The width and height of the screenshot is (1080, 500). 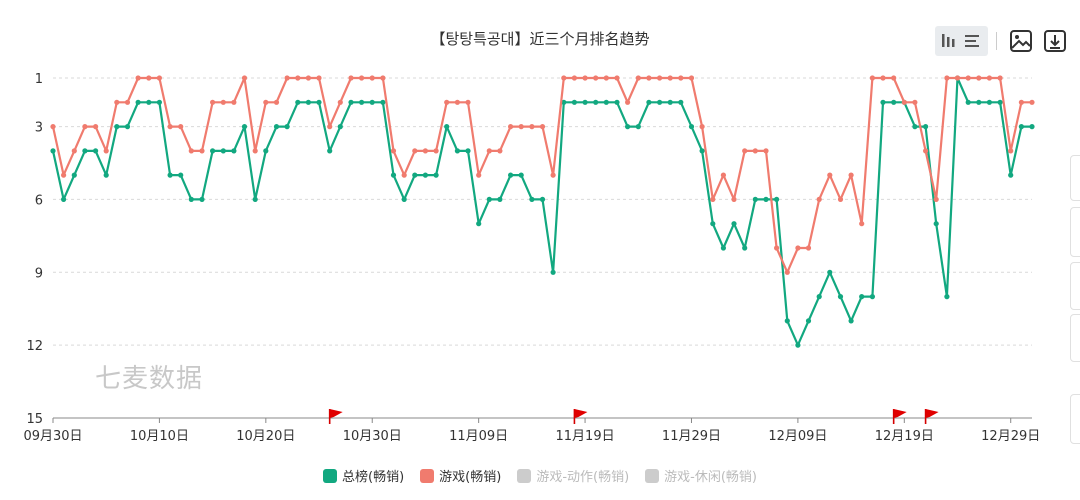 I want to click on legend-item-casual-chart: 游戏-休闲(畅销), so click(x=701, y=475).